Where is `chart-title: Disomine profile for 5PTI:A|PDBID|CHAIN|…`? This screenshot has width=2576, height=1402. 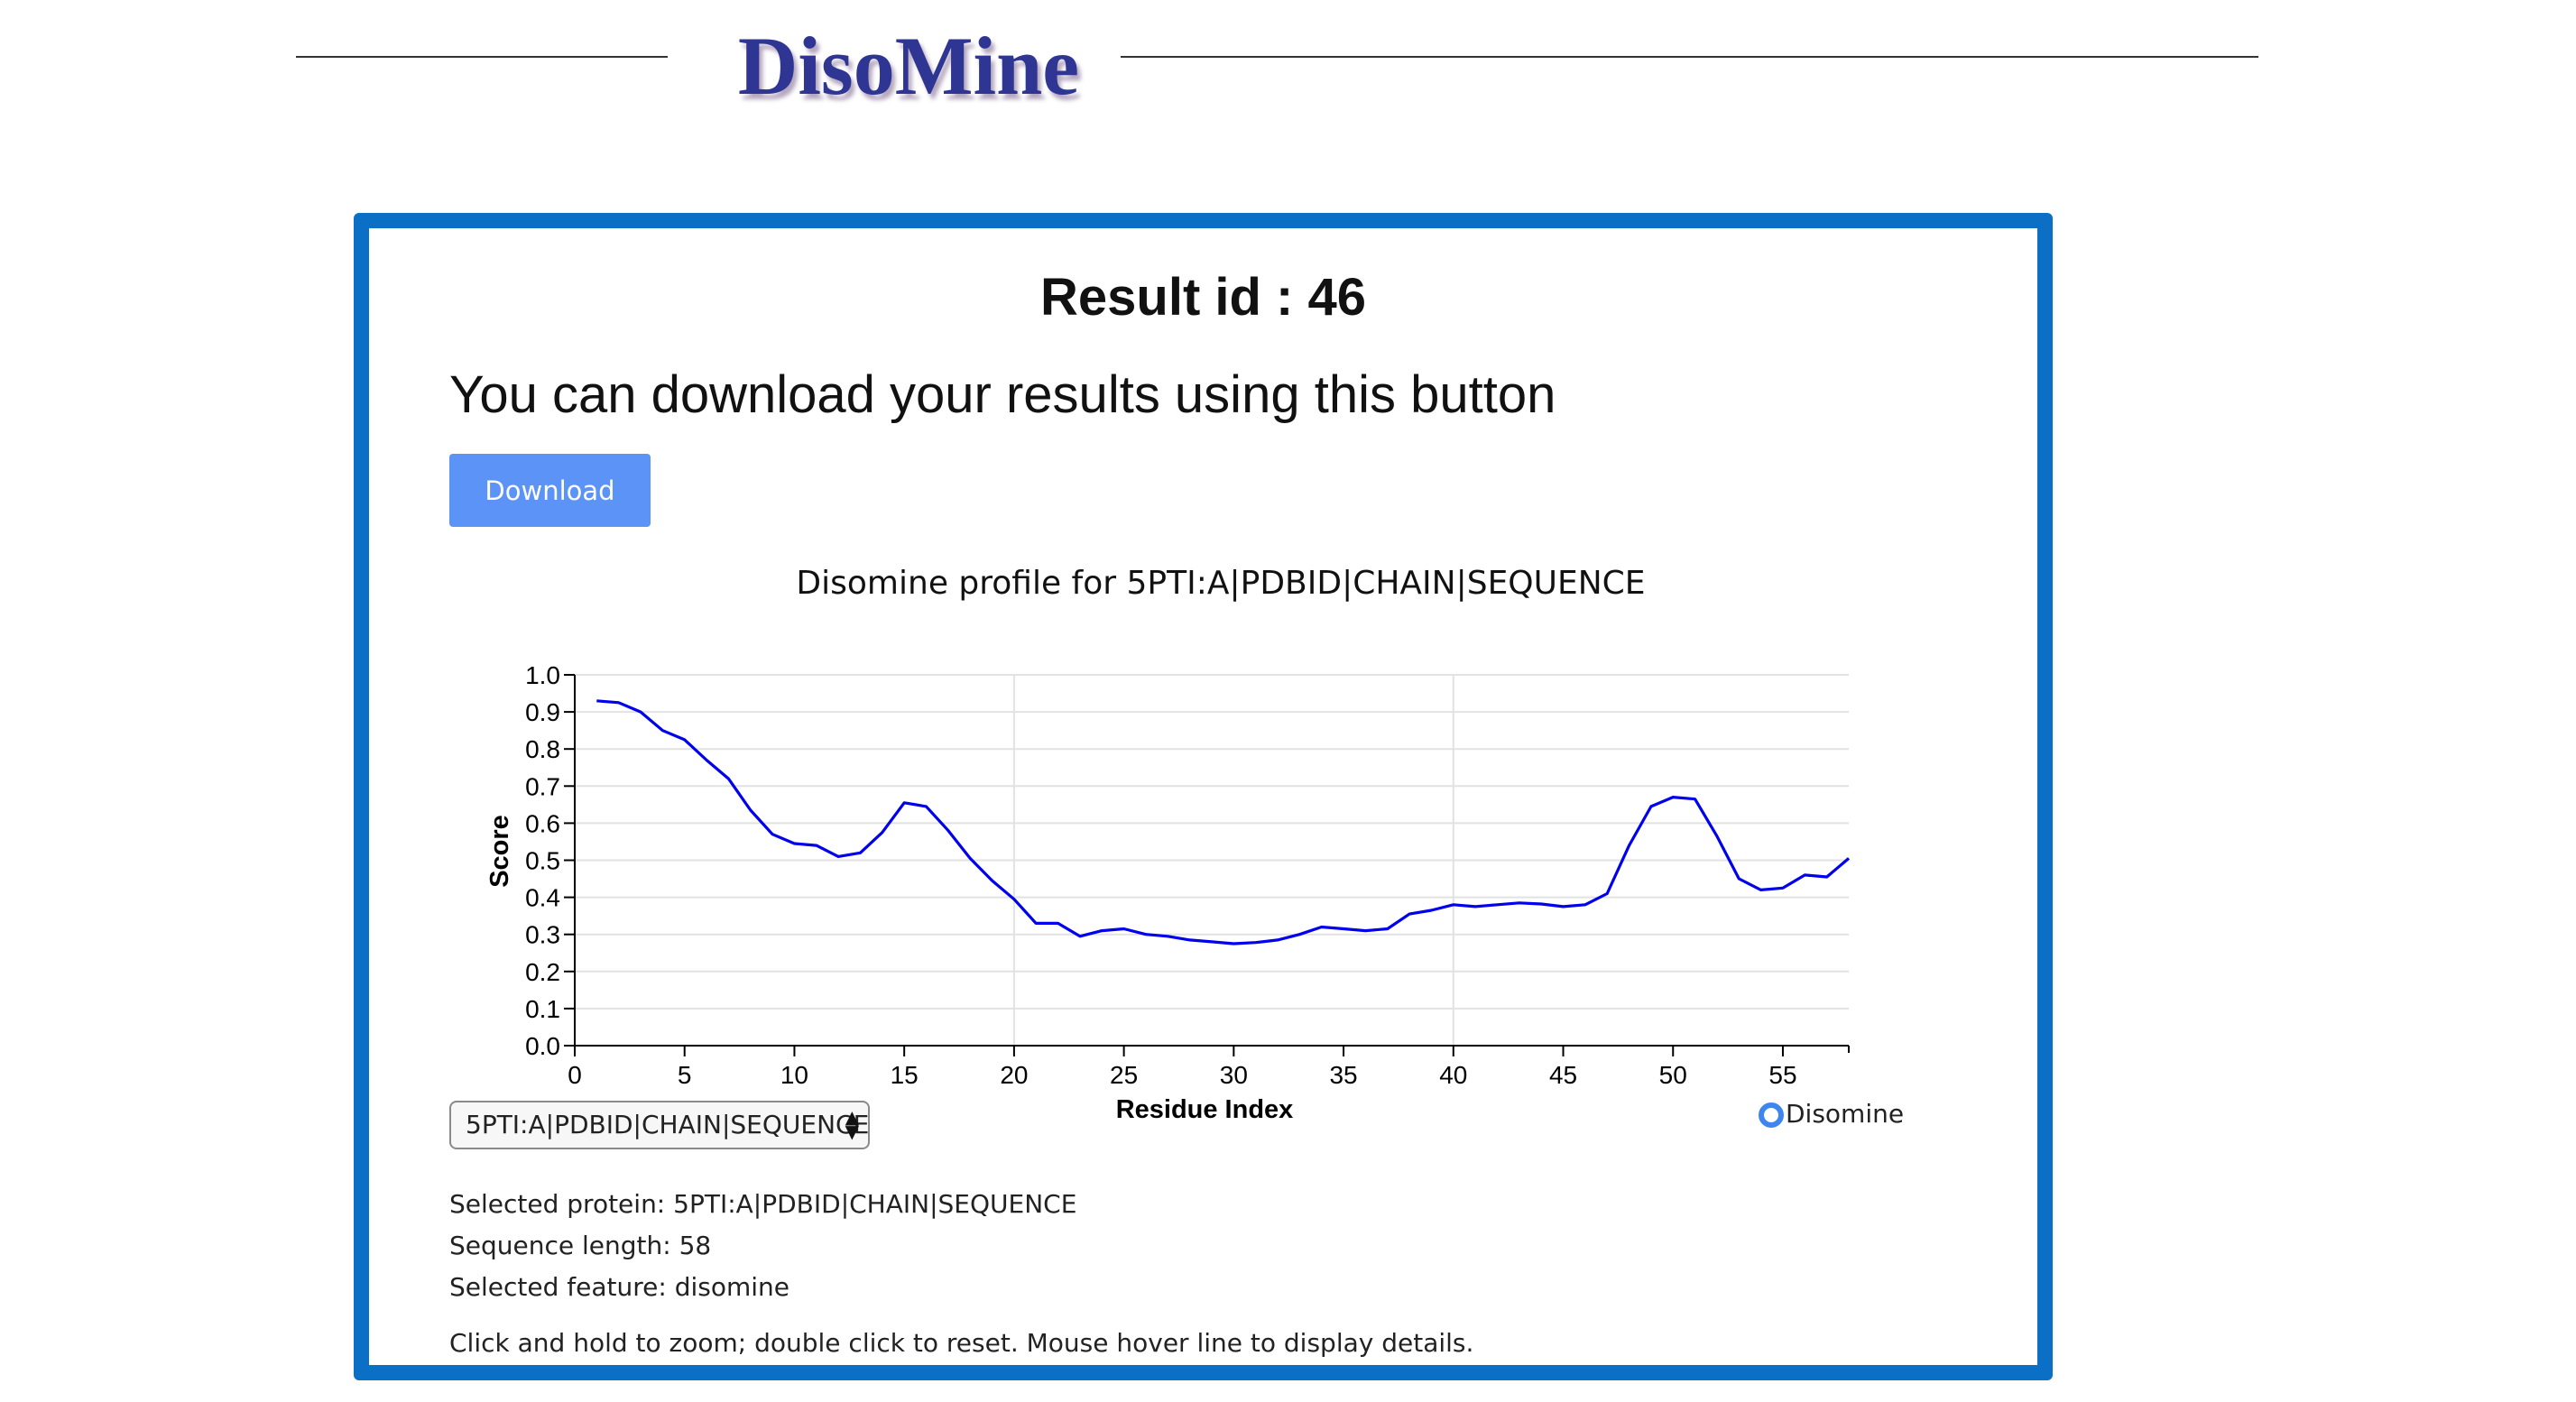 chart-title: Disomine profile for 5PTI:A|PDBID|CHAIN|… is located at coordinates (1220, 583).